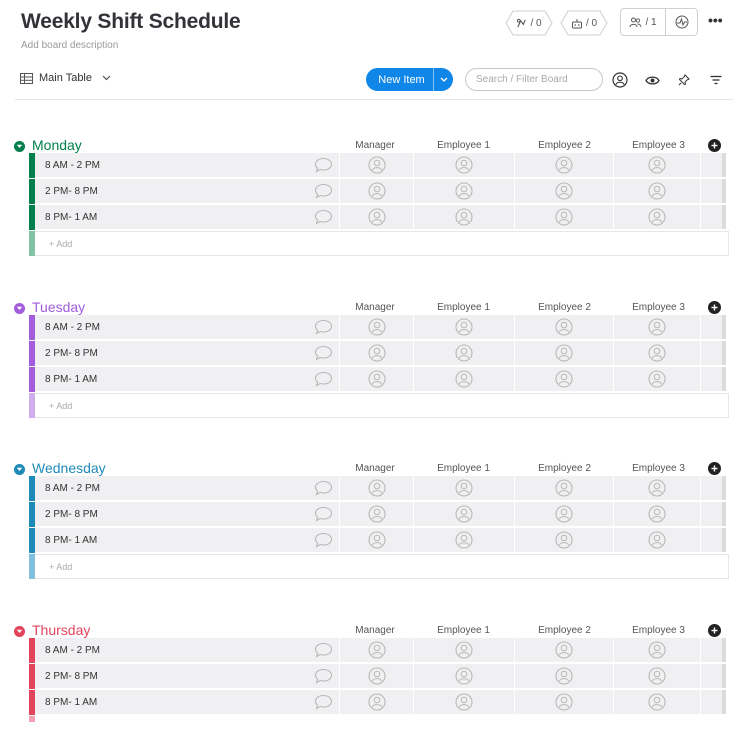 The height and width of the screenshot is (732, 739). Describe the element at coordinates (643, 22) in the screenshot. I see `members-button: / 1` at that location.